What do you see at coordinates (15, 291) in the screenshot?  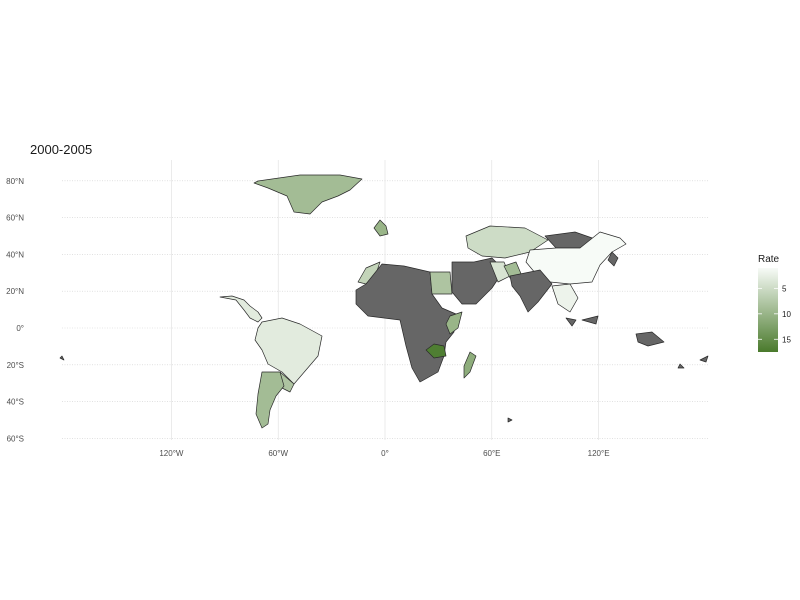 I see `y-tick-label: 20°N` at bounding box center [15, 291].